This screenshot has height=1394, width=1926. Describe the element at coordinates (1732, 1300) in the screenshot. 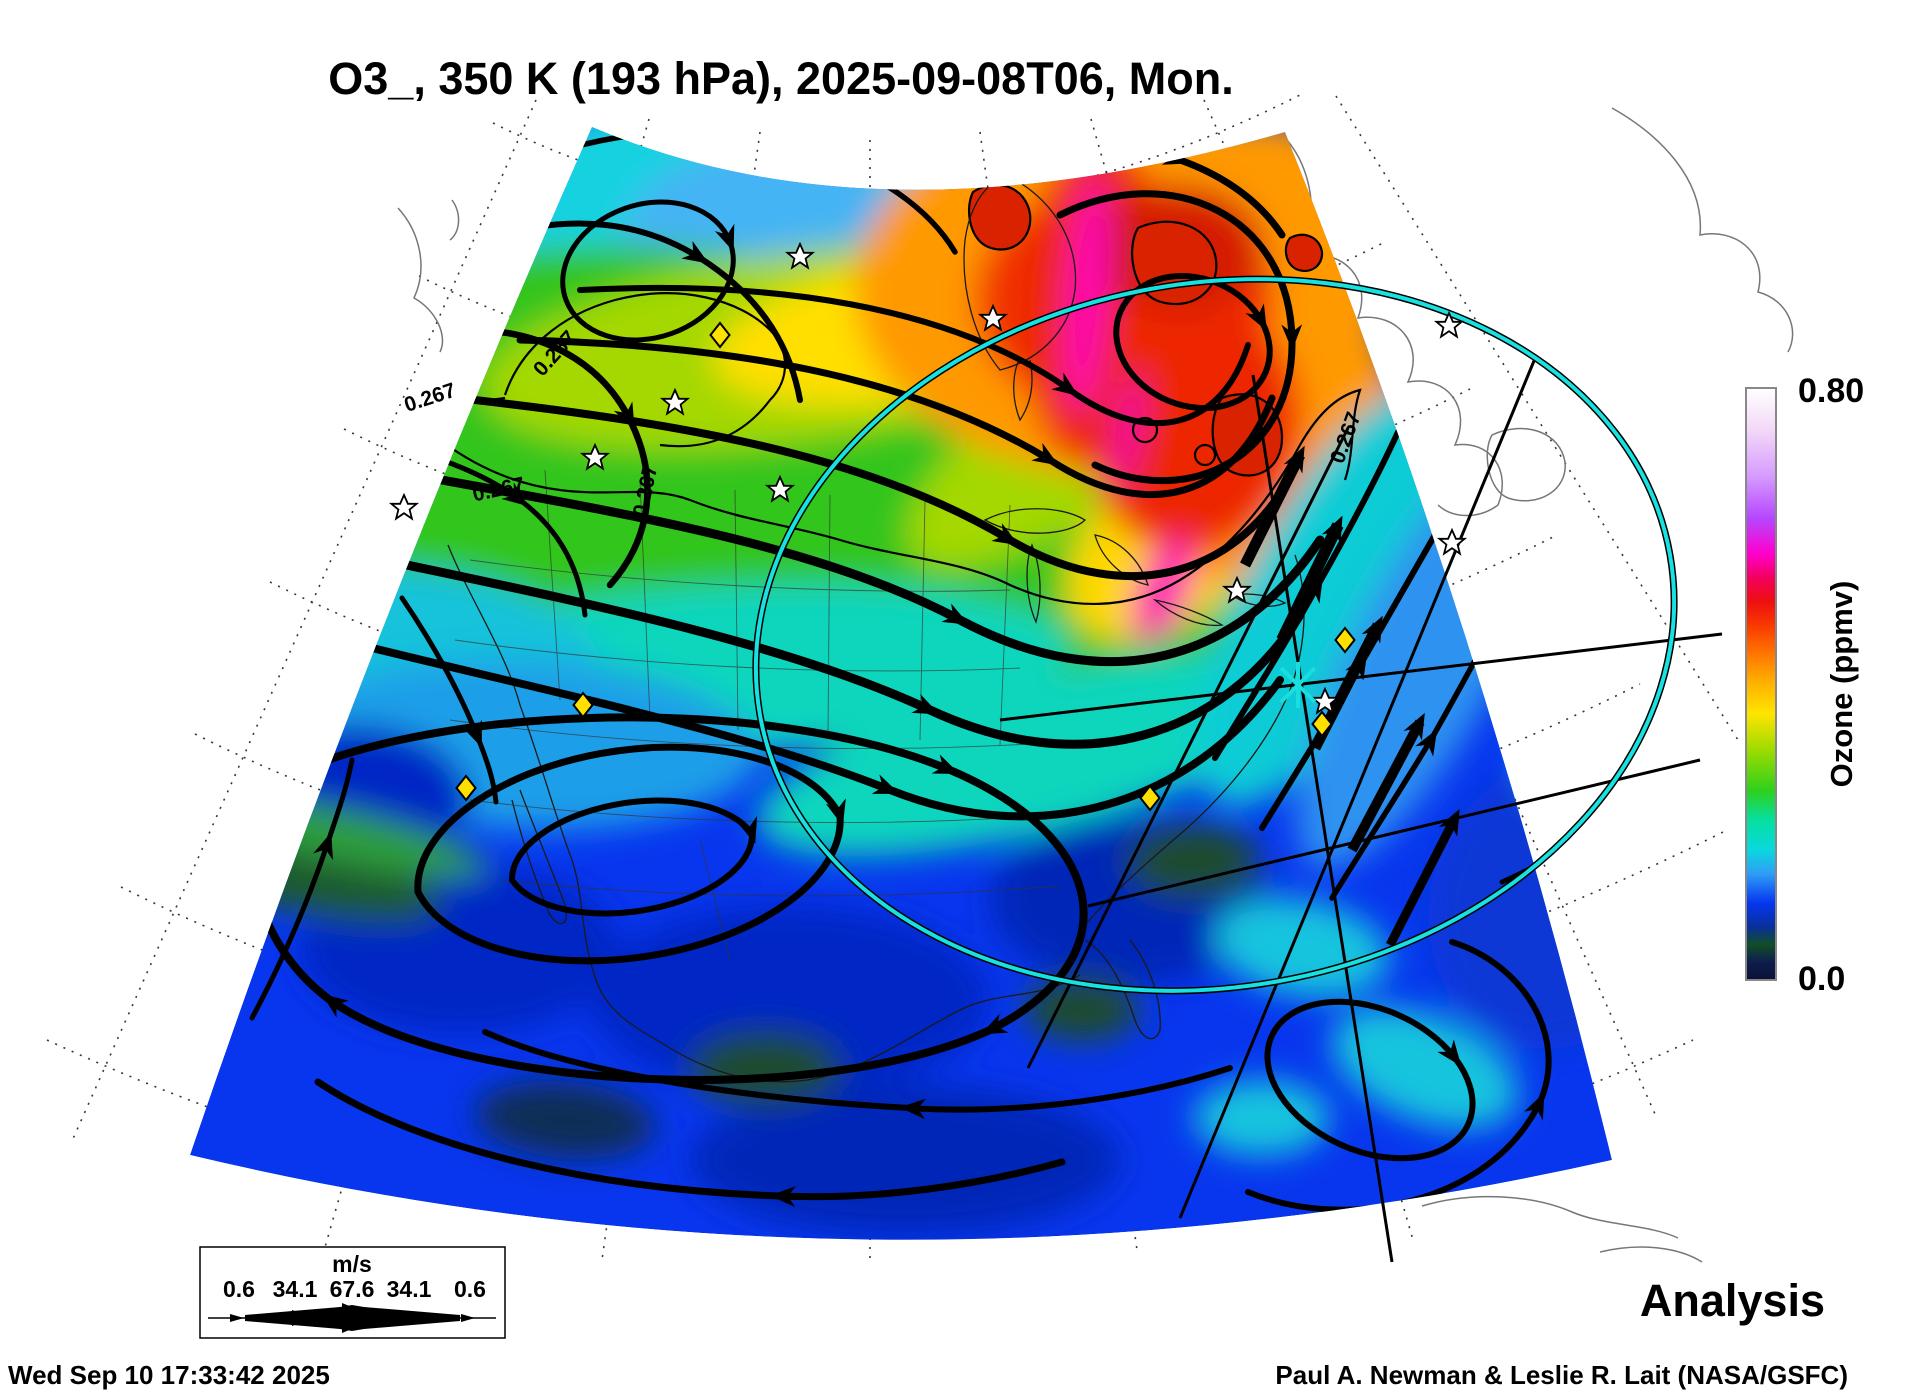

I see `analysis-label: Analysis` at that location.